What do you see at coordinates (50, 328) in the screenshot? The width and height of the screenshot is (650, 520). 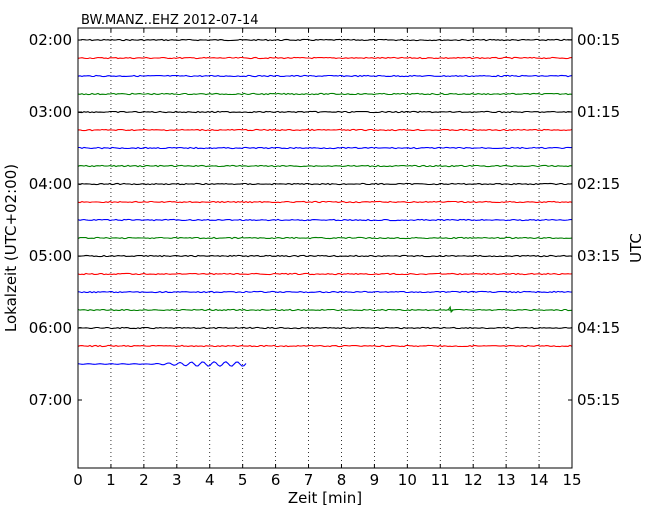 I see `y-tick-label-left: 06:00` at bounding box center [50, 328].